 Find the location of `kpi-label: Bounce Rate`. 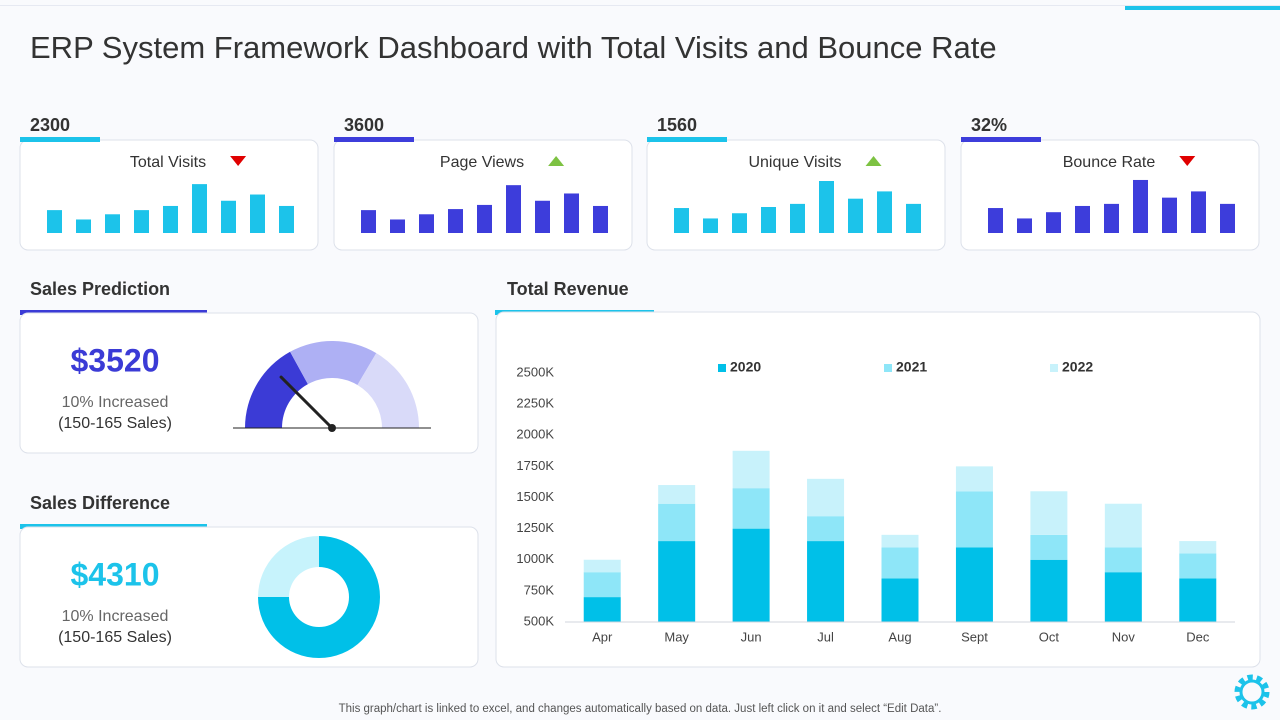

kpi-label: Bounce Rate is located at coordinates (1109, 162).